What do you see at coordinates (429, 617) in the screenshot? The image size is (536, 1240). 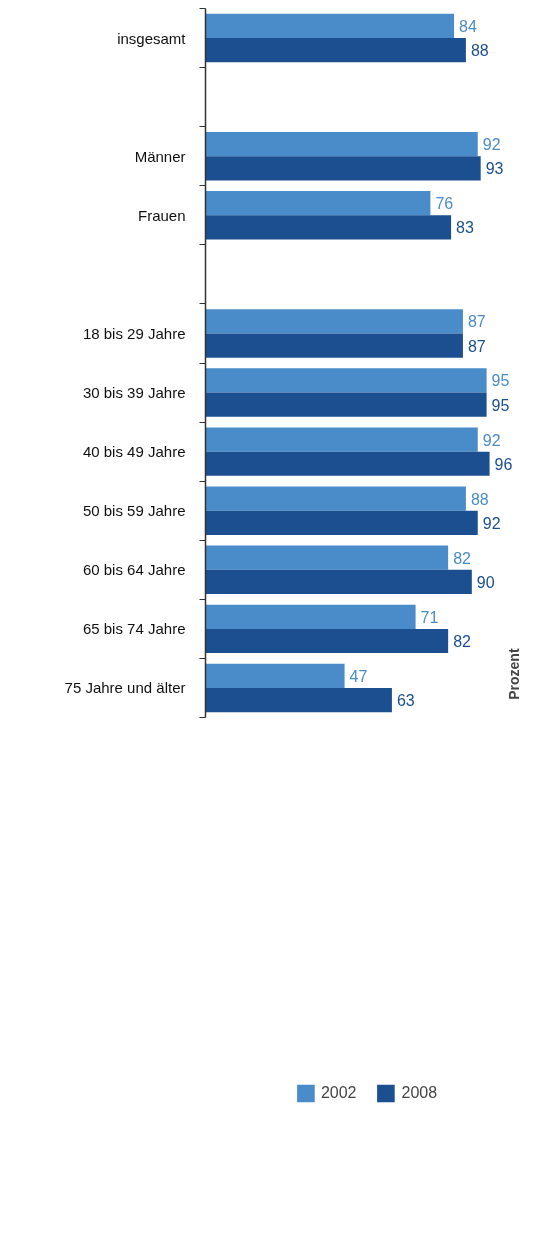 I see `data-label: 71` at bounding box center [429, 617].